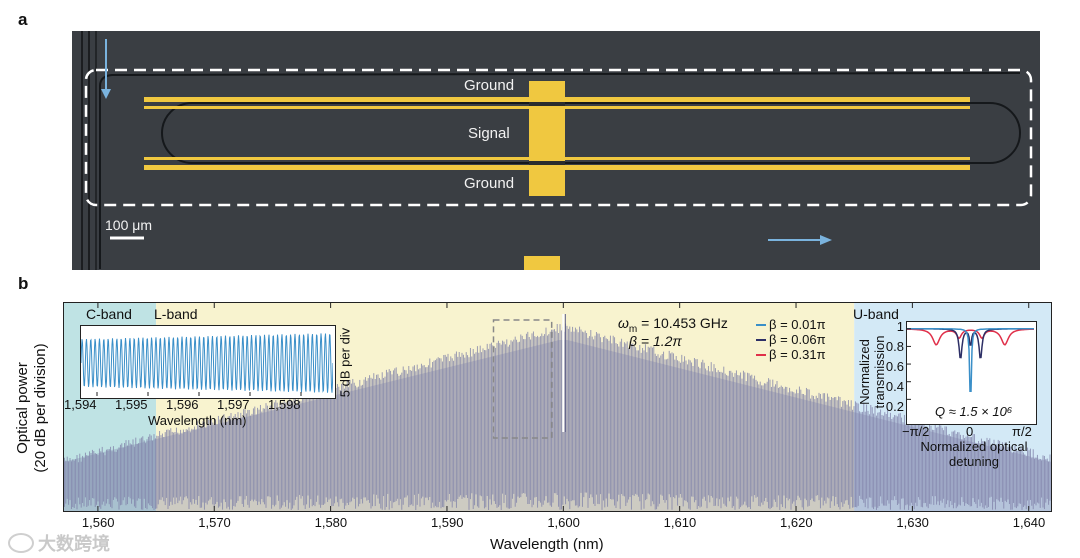  What do you see at coordinates (623, 323) in the screenshot?
I see `omega-symbol: ω` at bounding box center [623, 323].